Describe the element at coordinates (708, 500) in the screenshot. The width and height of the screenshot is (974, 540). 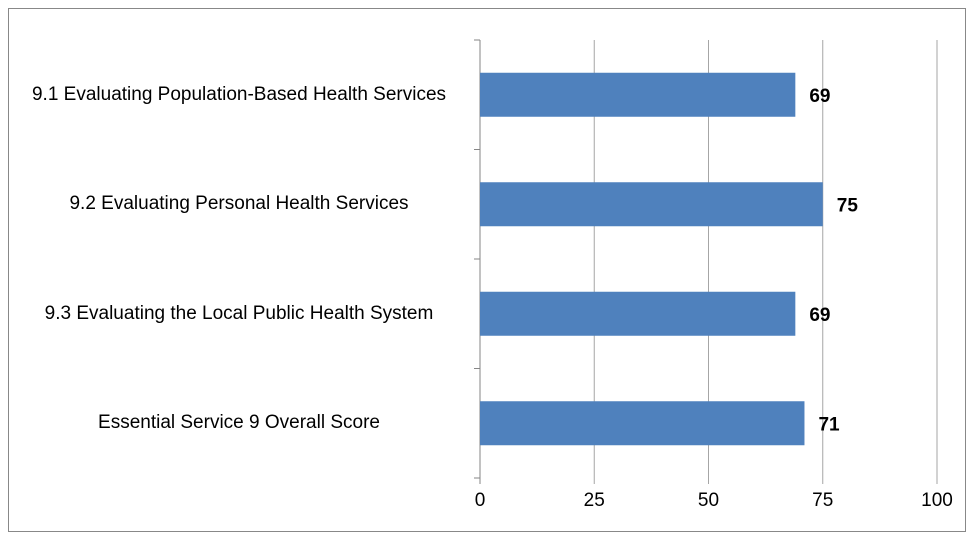
I see `x-tick-label: 50` at that location.